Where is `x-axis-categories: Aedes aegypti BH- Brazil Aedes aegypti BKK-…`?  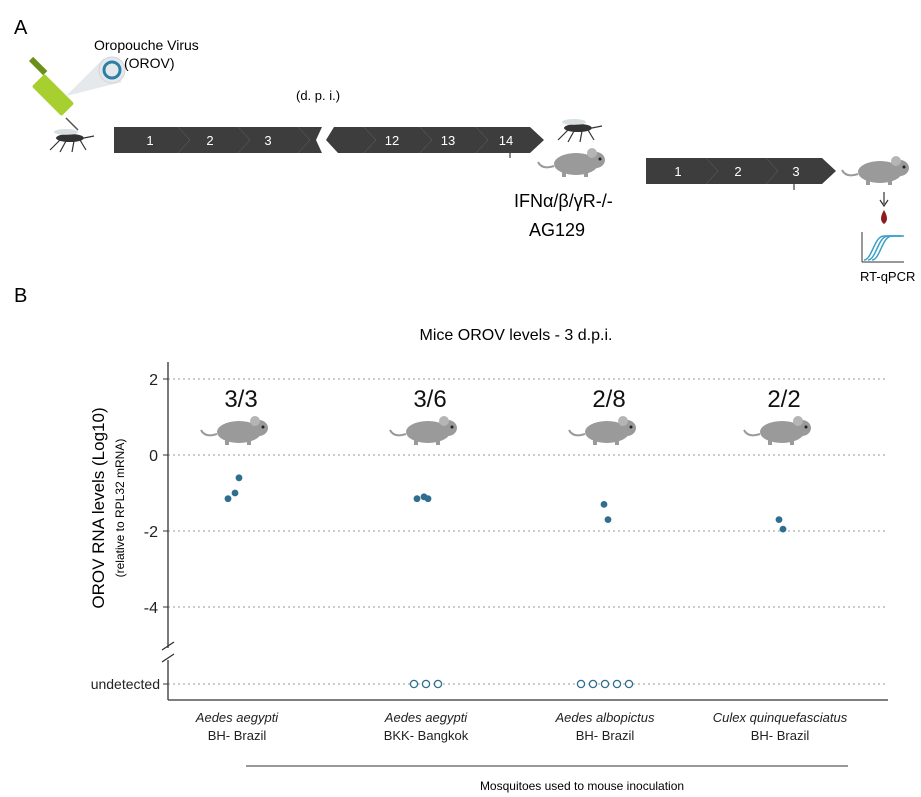
x-axis-categories: Aedes aegypti BH- Brazil Aedes aegypti BKK-… is located at coordinates (521, 726).